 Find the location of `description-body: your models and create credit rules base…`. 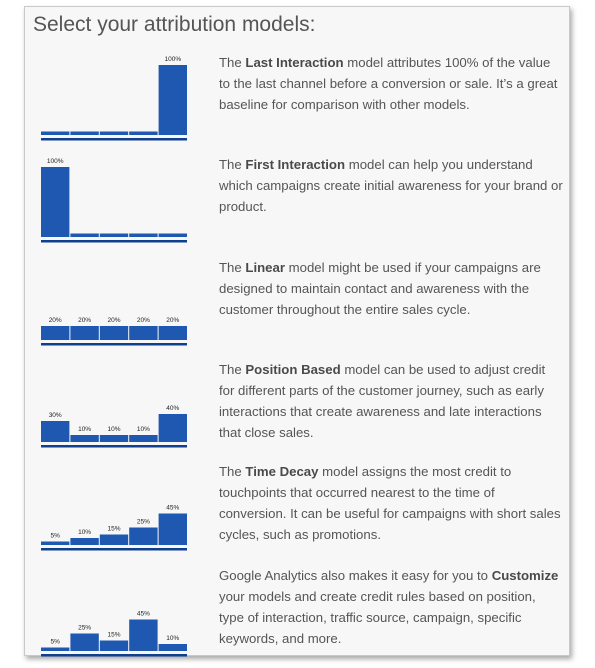

description-body: your models and create credit rules base… is located at coordinates (377, 617).